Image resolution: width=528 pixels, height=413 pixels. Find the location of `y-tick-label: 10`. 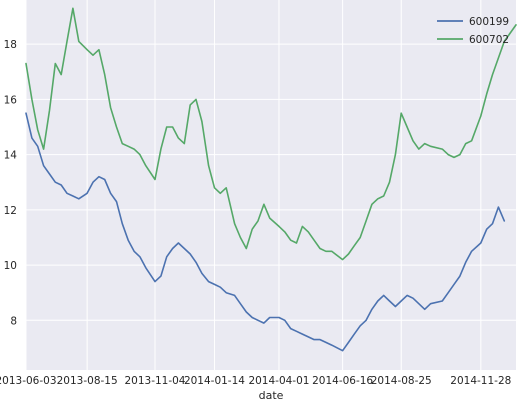

y-tick-label: 10 is located at coordinates (10, 266).